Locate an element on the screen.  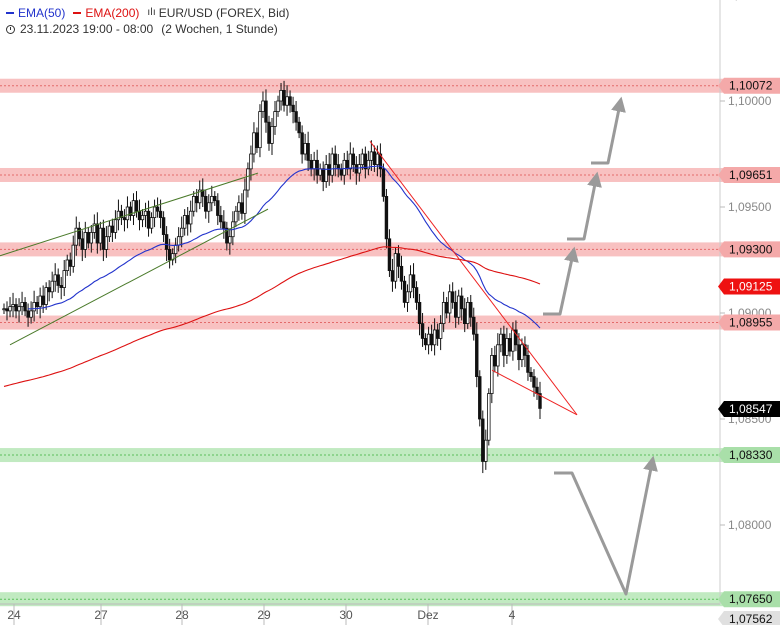
price-label-text: 1,09125 is located at coordinates (751, 287).